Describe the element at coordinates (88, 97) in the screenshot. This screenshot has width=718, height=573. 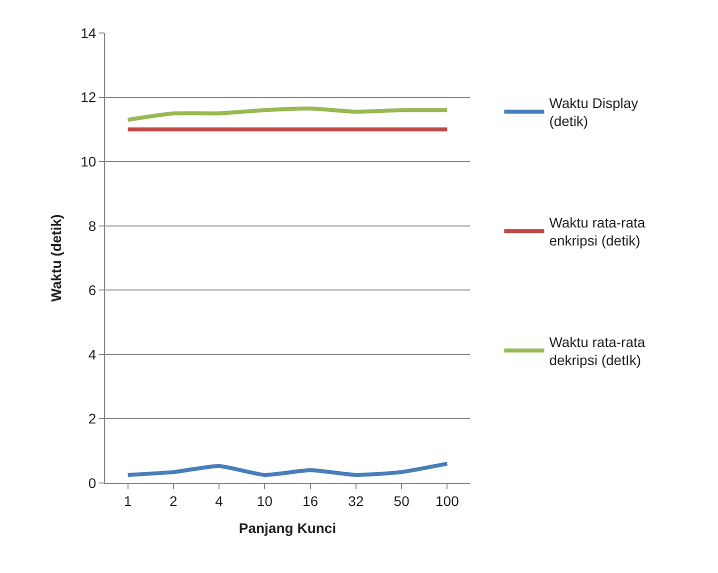
I see `y-tick-label: 12` at that location.